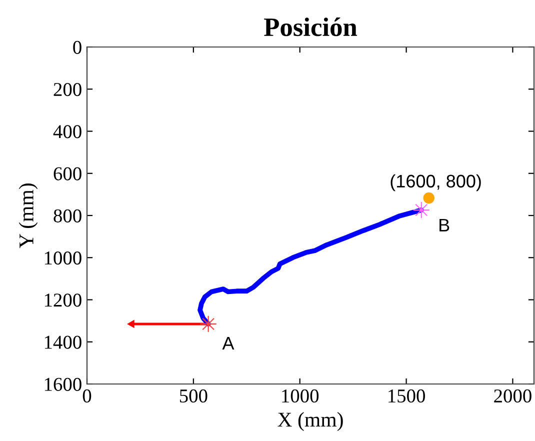 Image resolution: width=535 pixels, height=441 pixels. I want to click on y-tick-label: 0, so click(77, 47).